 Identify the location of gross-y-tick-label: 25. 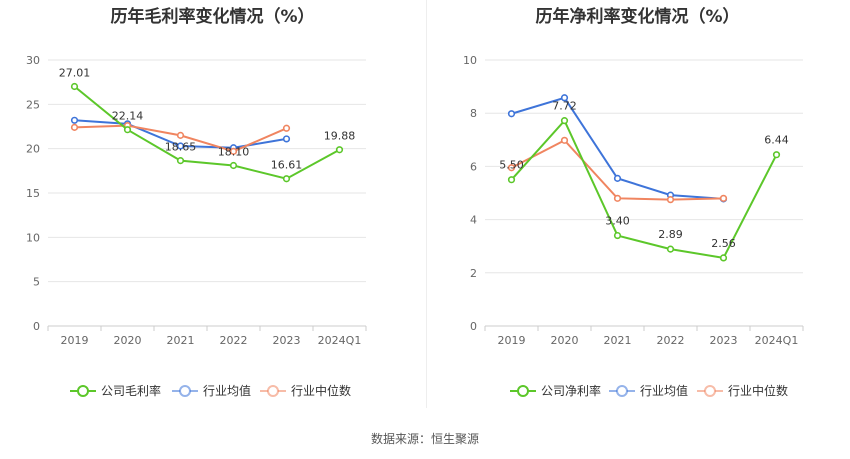
(33, 104).